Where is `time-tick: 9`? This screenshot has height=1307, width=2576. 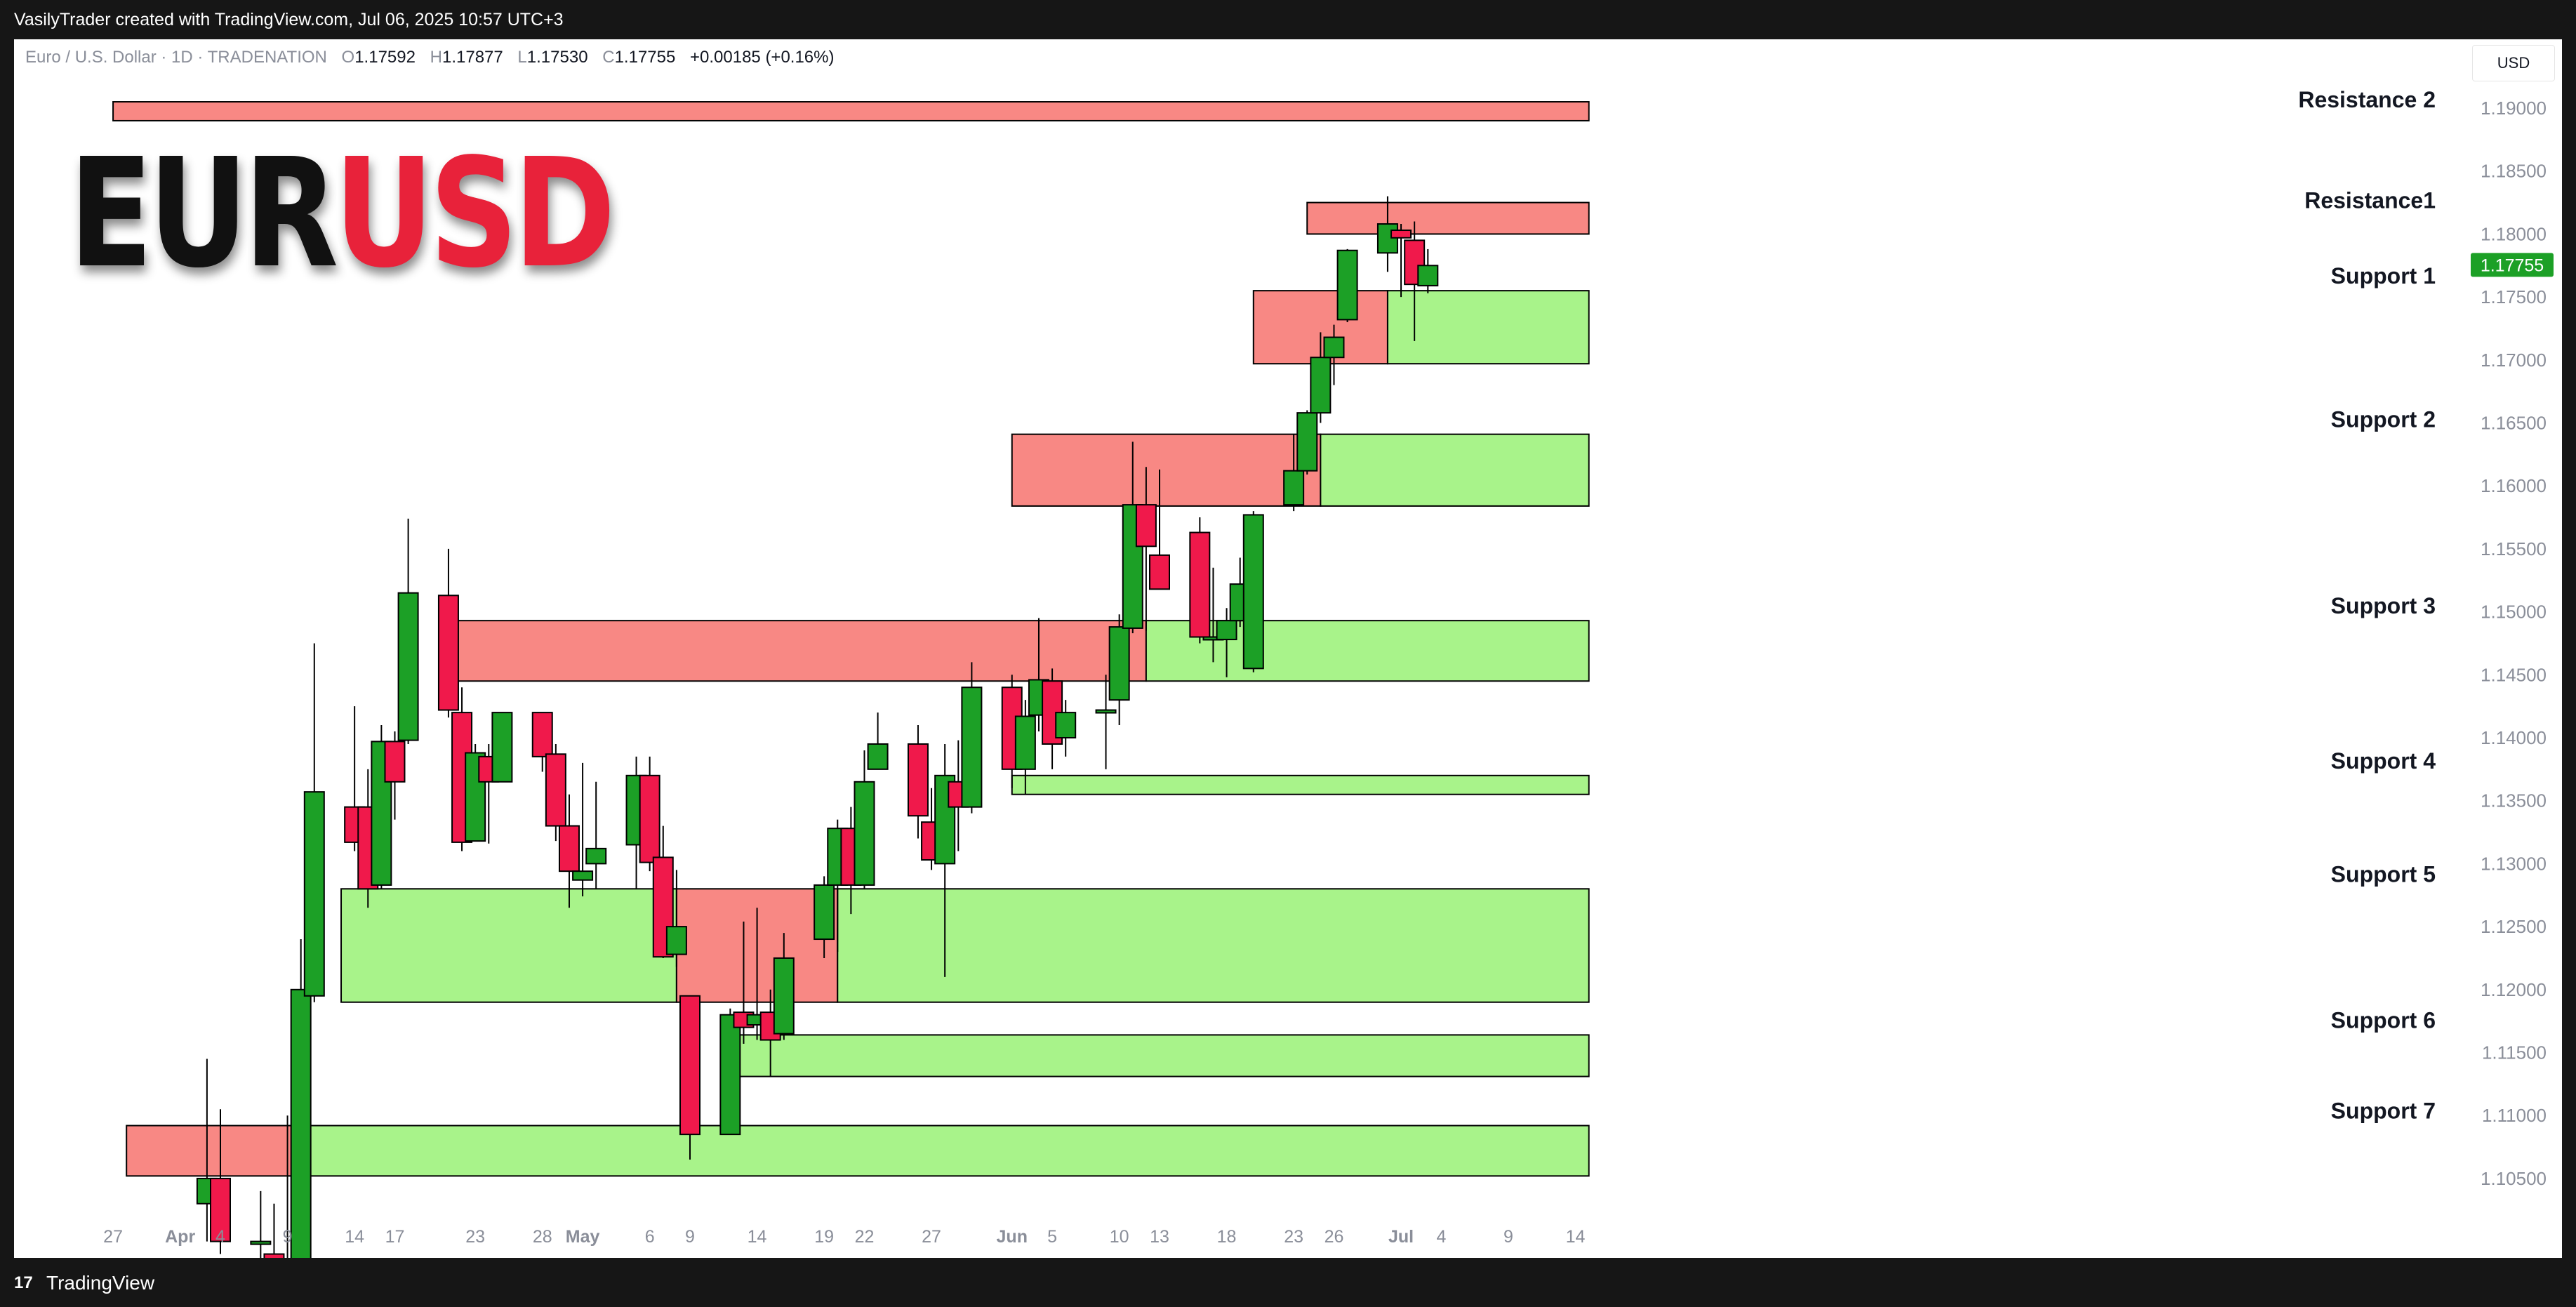 time-tick: 9 is located at coordinates (288, 1237).